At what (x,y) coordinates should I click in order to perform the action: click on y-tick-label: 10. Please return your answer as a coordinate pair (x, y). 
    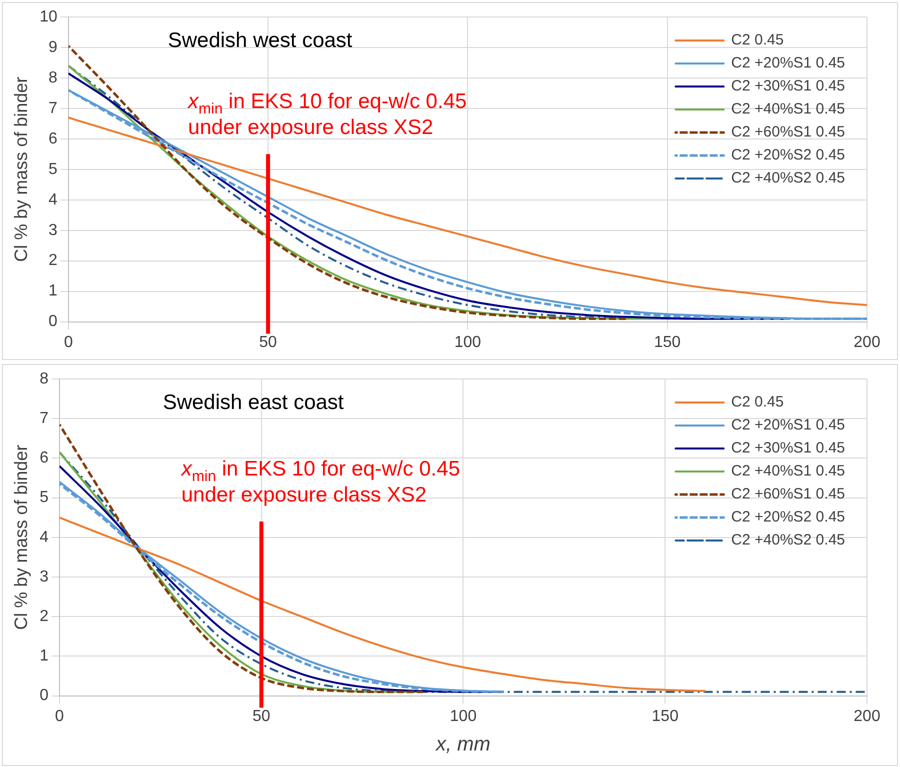
    Looking at the image, I should click on (49, 17).